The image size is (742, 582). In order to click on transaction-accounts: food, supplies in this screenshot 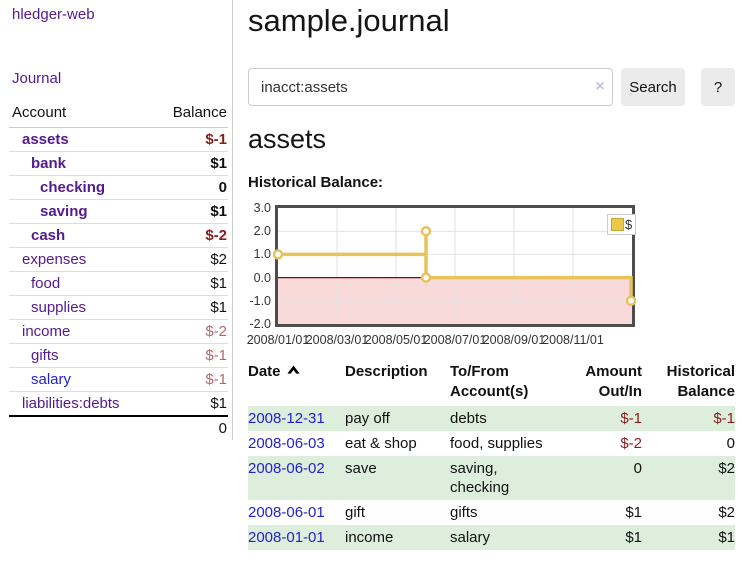, I will do `click(496, 443)`.